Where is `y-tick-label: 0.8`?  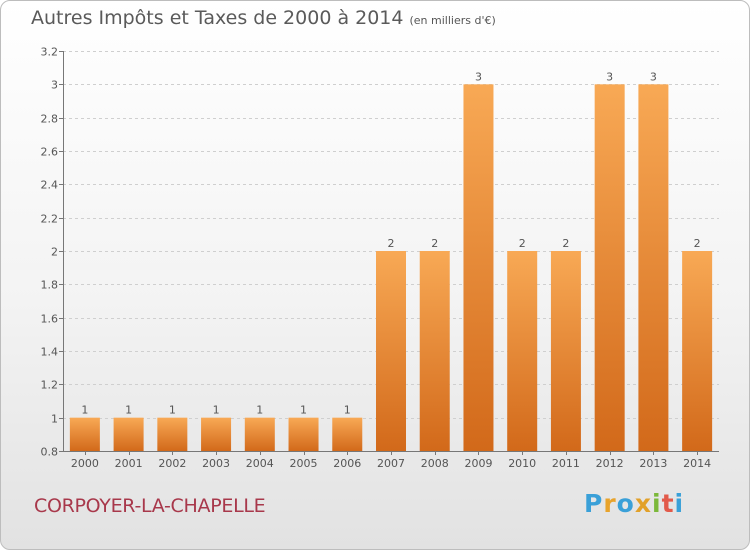 y-tick-label: 0.8 is located at coordinates (50, 452).